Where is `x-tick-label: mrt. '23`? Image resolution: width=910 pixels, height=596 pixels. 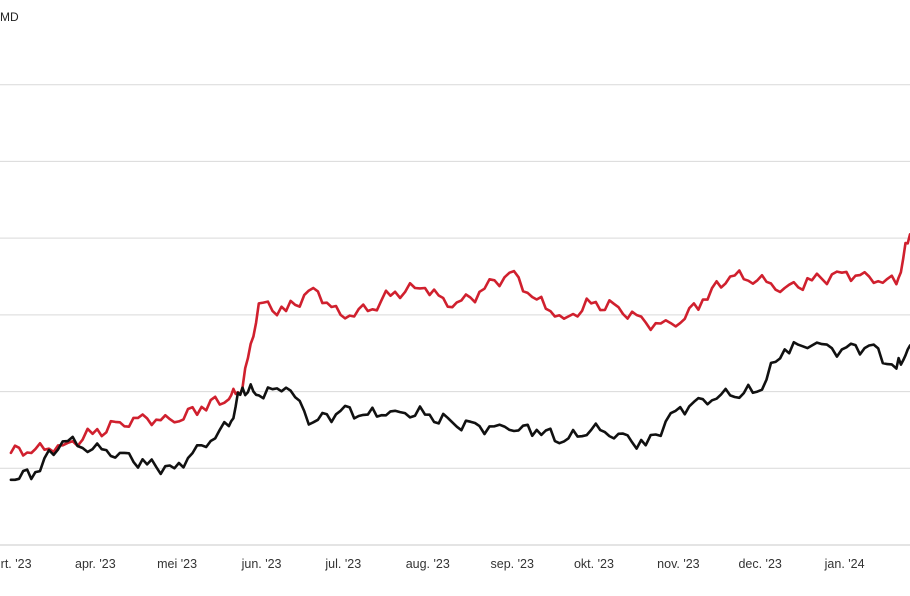 x-tick-label: mrt. '23 is located at coordinates (16, 564).